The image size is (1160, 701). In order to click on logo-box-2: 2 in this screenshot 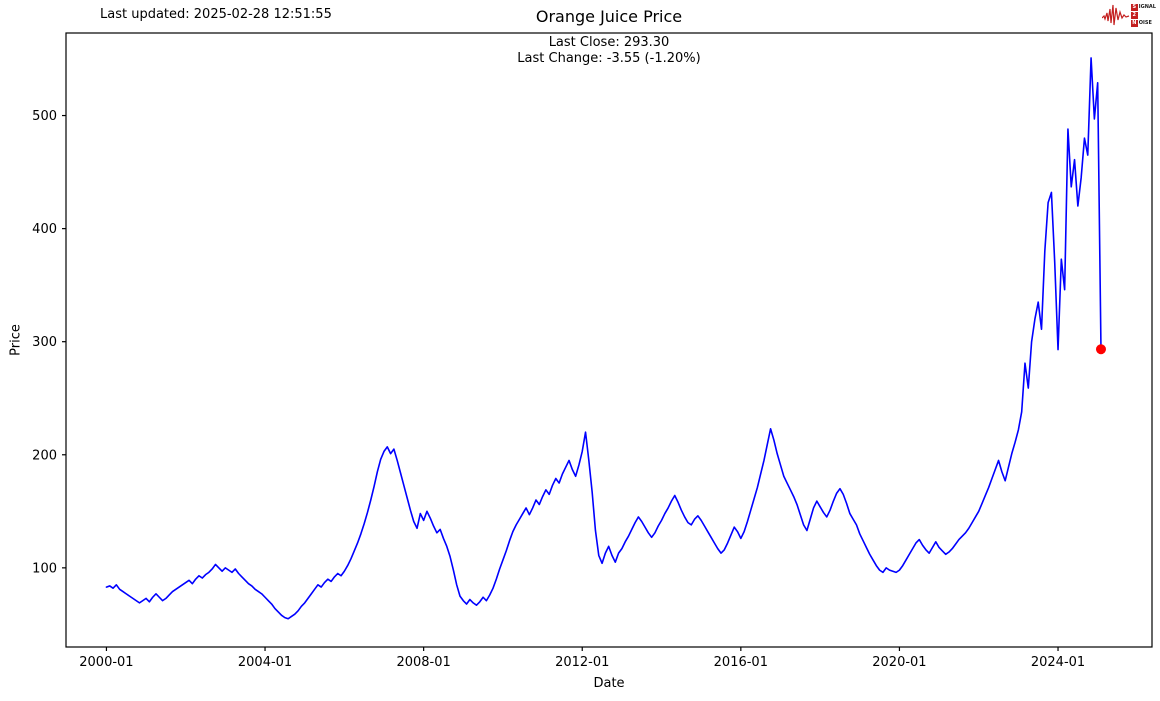, I will do `click(1134, 15)`.